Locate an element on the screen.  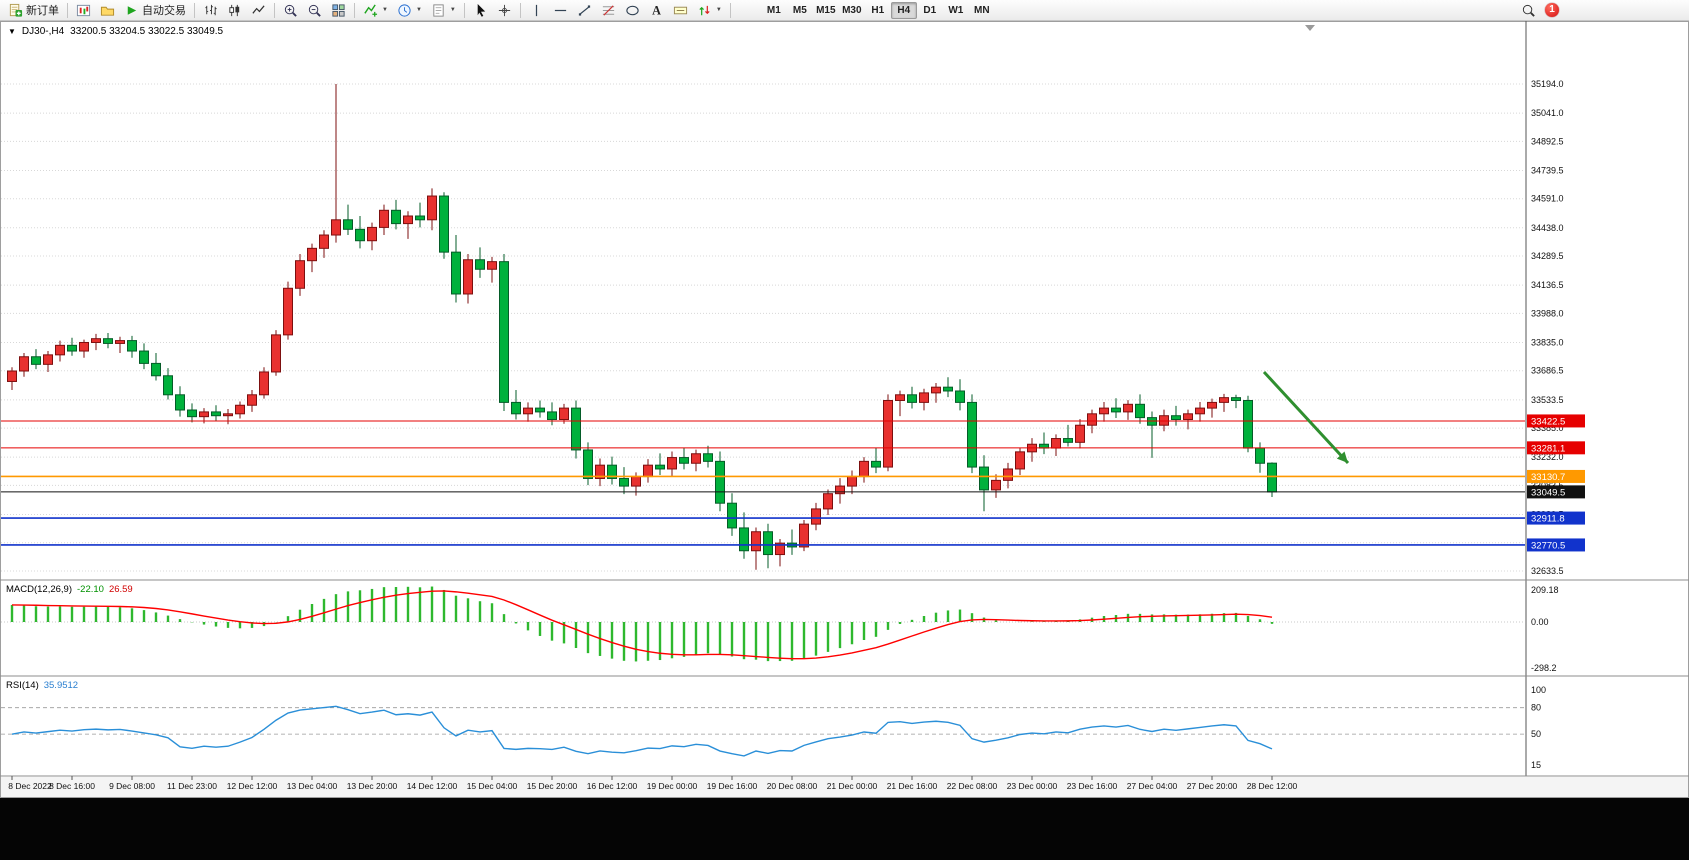
horizontal-line-button is located at coordinates (560, 10).